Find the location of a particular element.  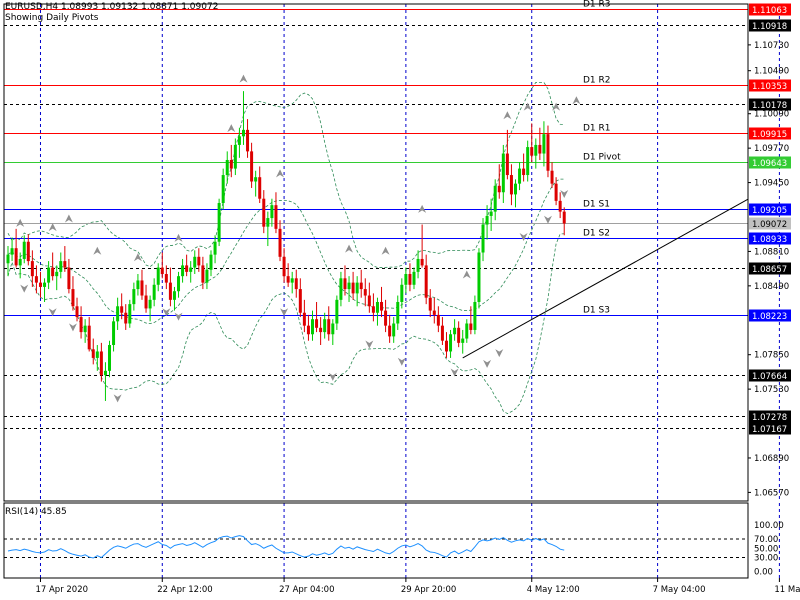

price-tick-label: 1.10490 is located at coordinates (771, 72).